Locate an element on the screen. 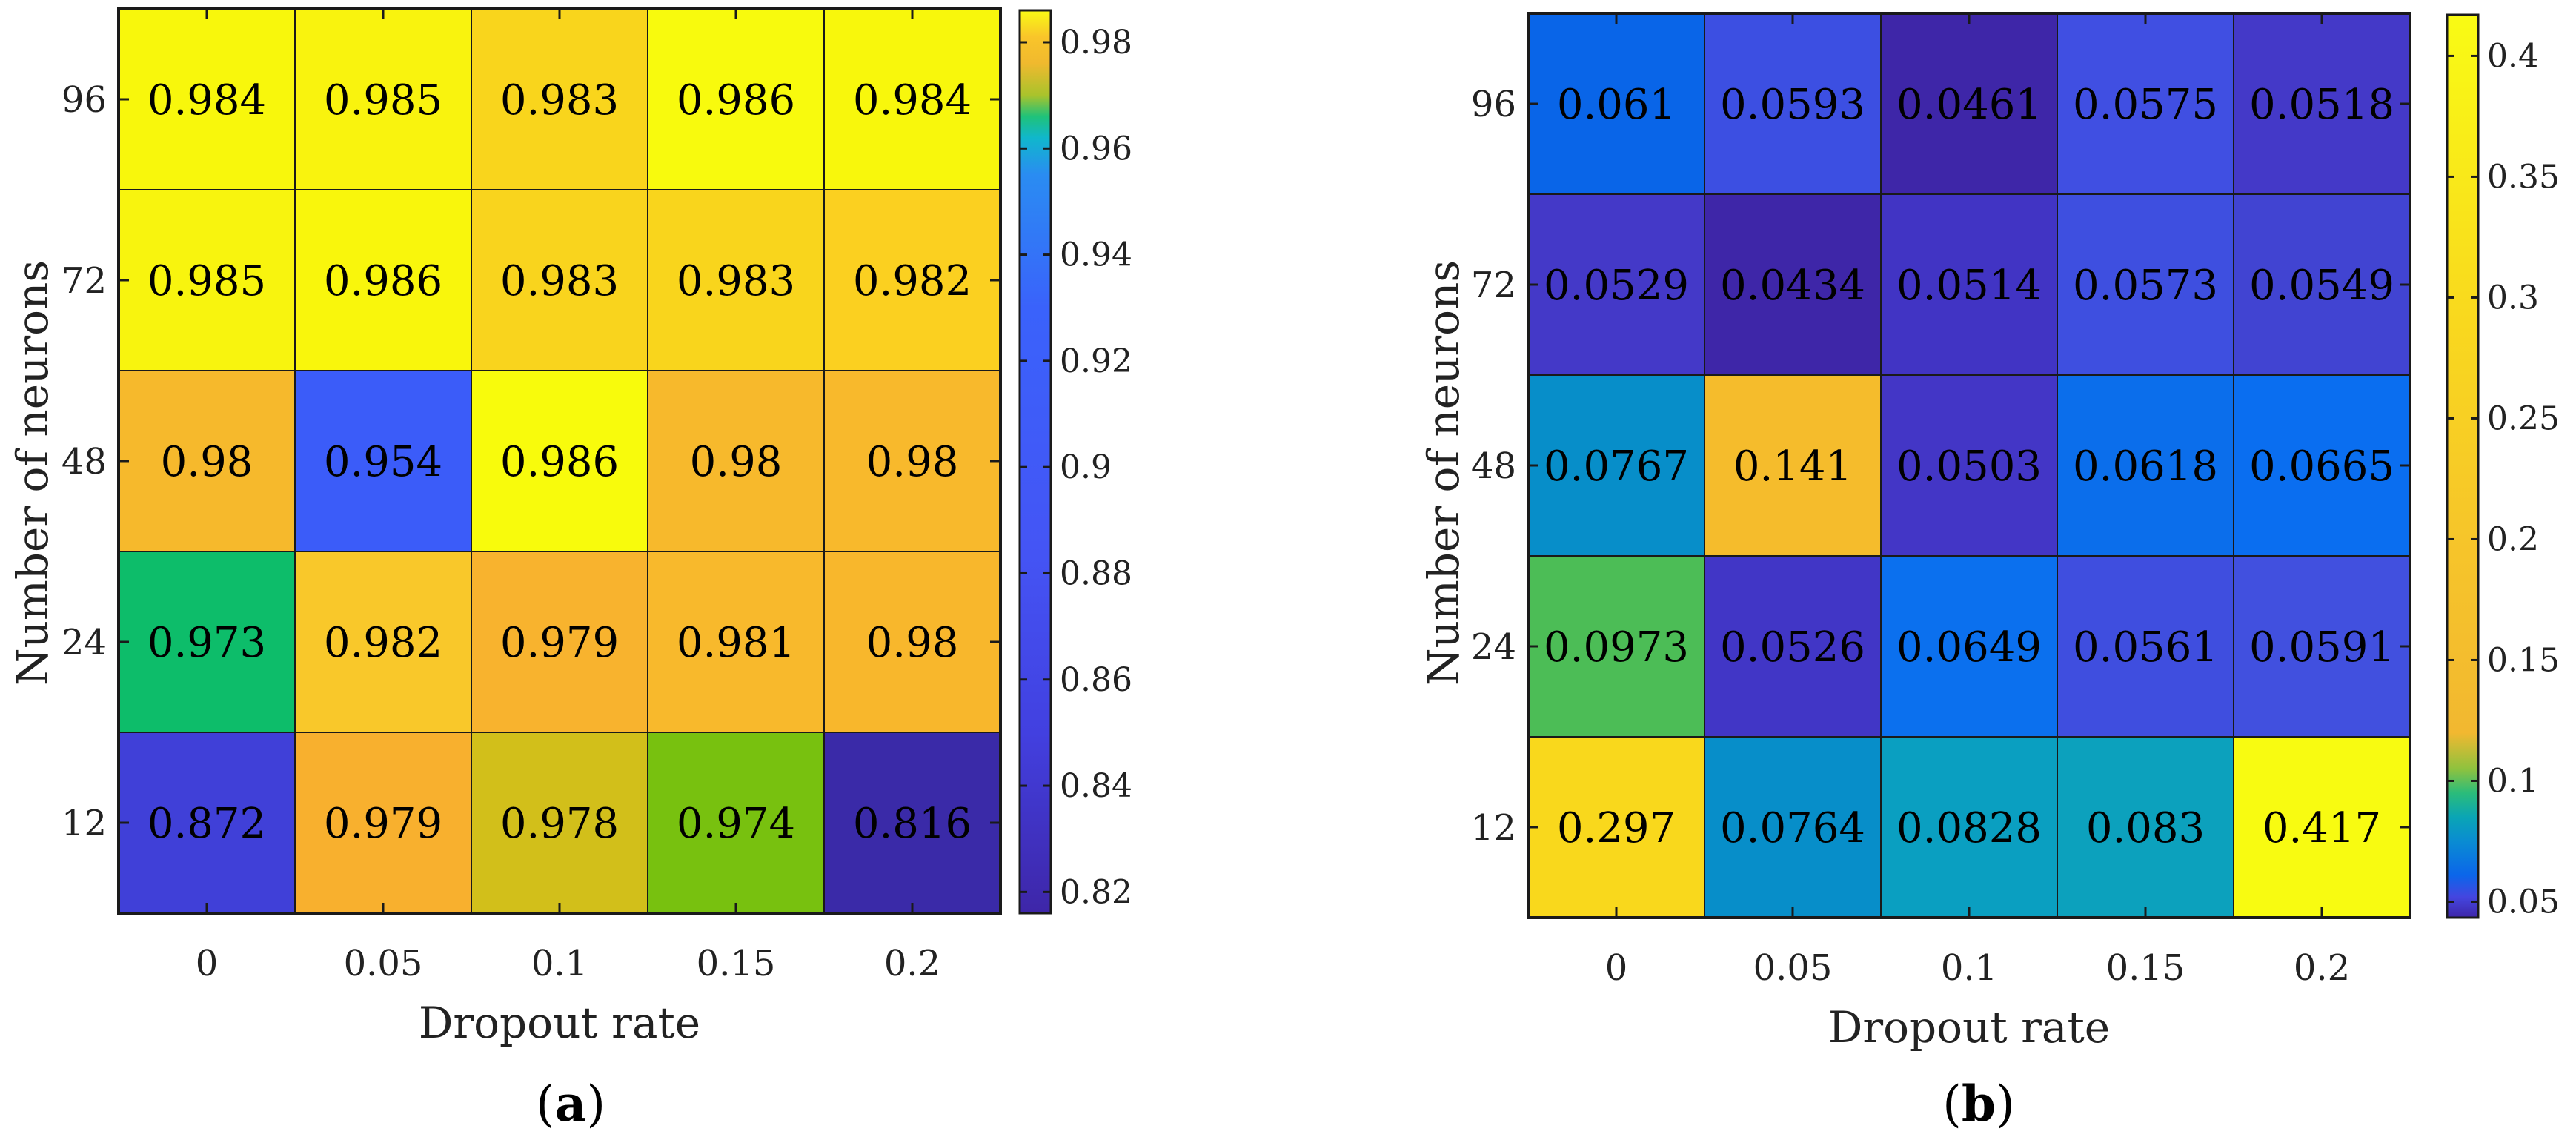  colorbar-tick-label: 0.98 is located at coordinates (1096, 43).